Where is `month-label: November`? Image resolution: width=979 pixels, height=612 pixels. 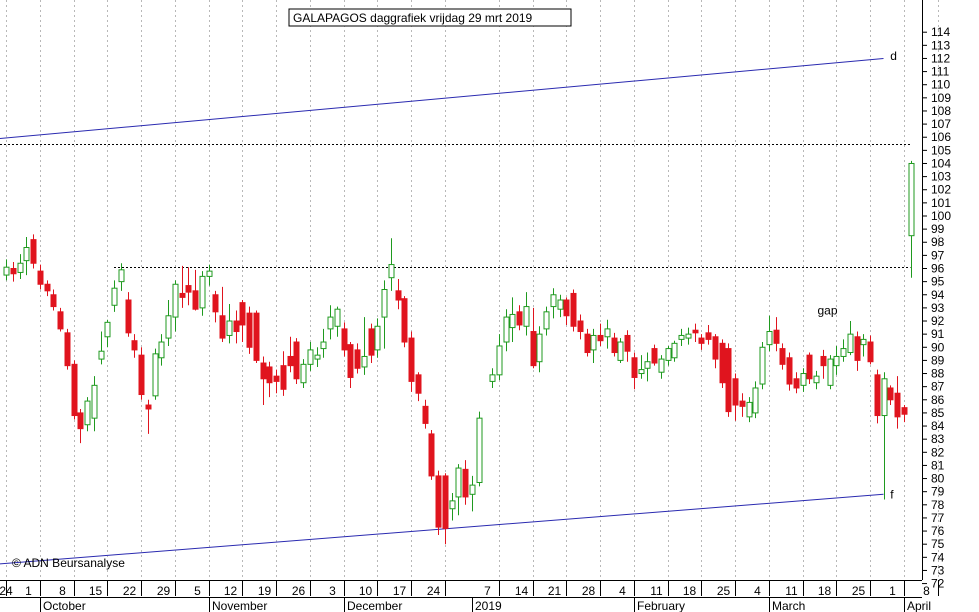 month-label: November is located at coordinates (239, 605).